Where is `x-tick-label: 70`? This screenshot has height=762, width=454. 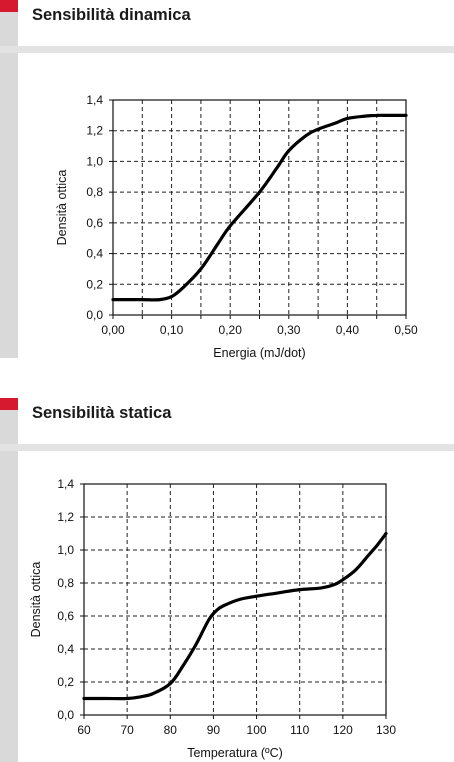
x-tick-label: 70 is located at coordinates (127, 730).